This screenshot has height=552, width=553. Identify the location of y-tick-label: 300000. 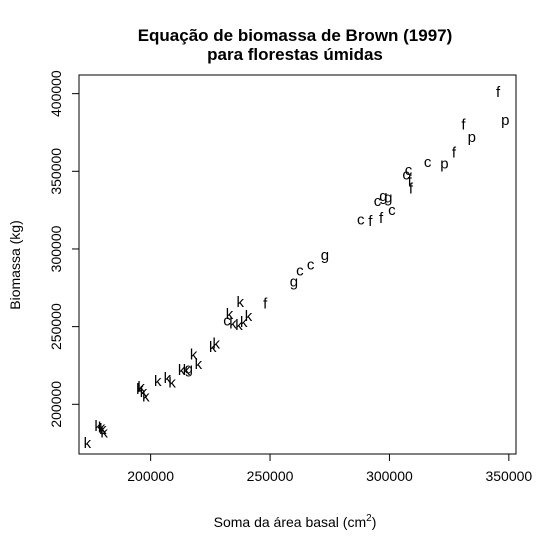
(56, 248).